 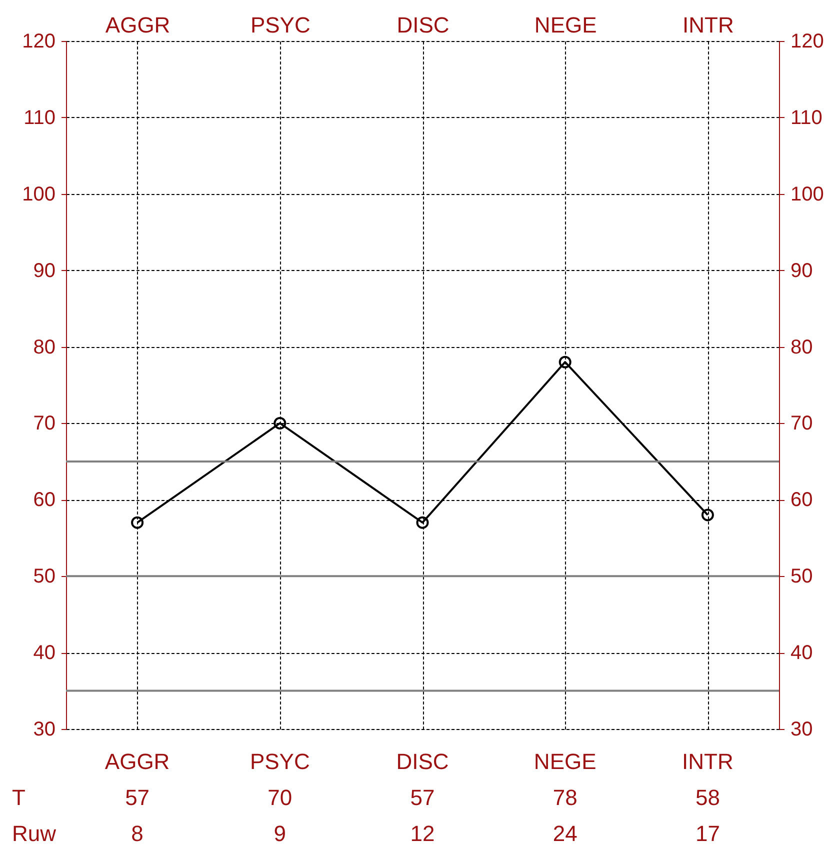 I want to click on x-tick-label: INTR, so click(x=708, y=25).